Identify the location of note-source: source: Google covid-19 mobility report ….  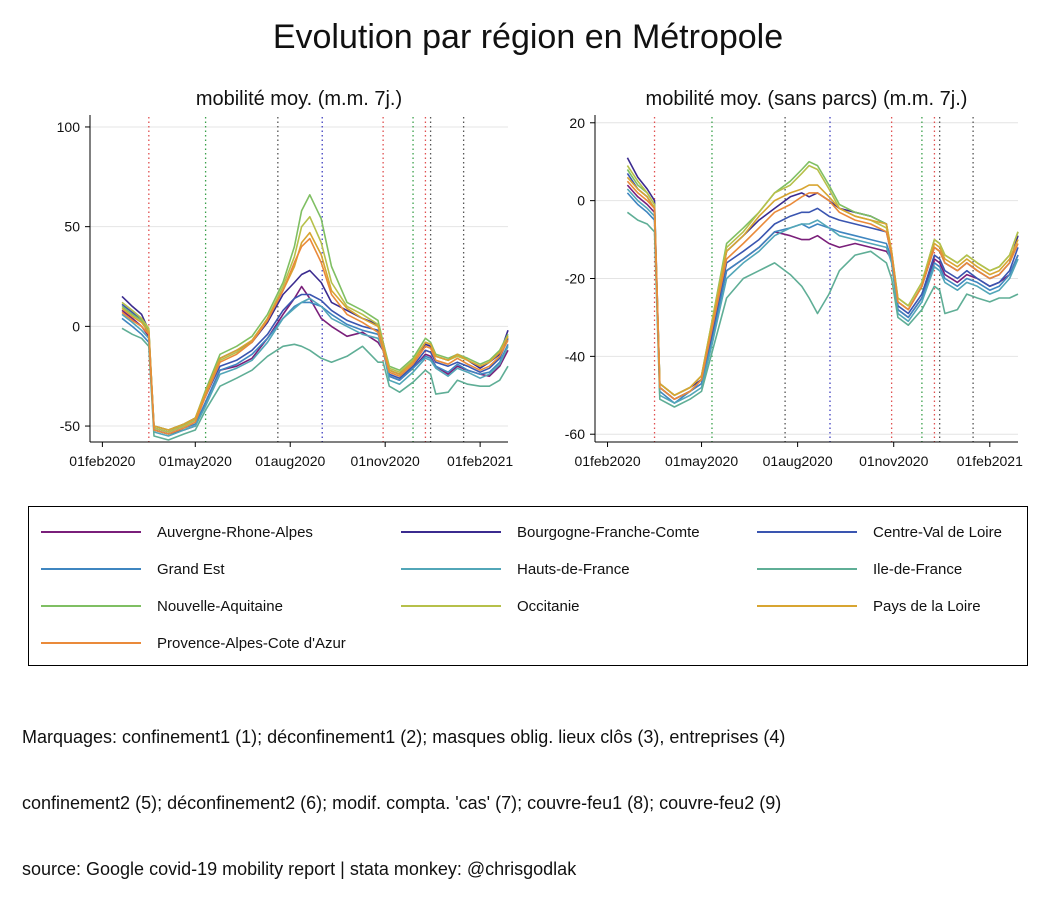
(299, 869).